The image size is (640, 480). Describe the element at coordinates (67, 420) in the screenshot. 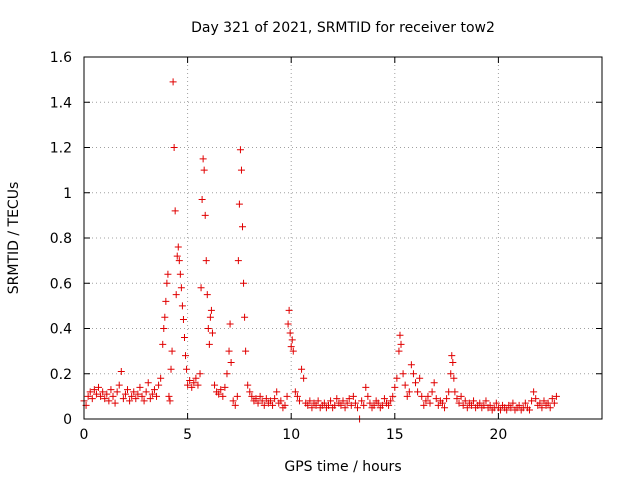

I see `y-tick-label: 0` at that location.